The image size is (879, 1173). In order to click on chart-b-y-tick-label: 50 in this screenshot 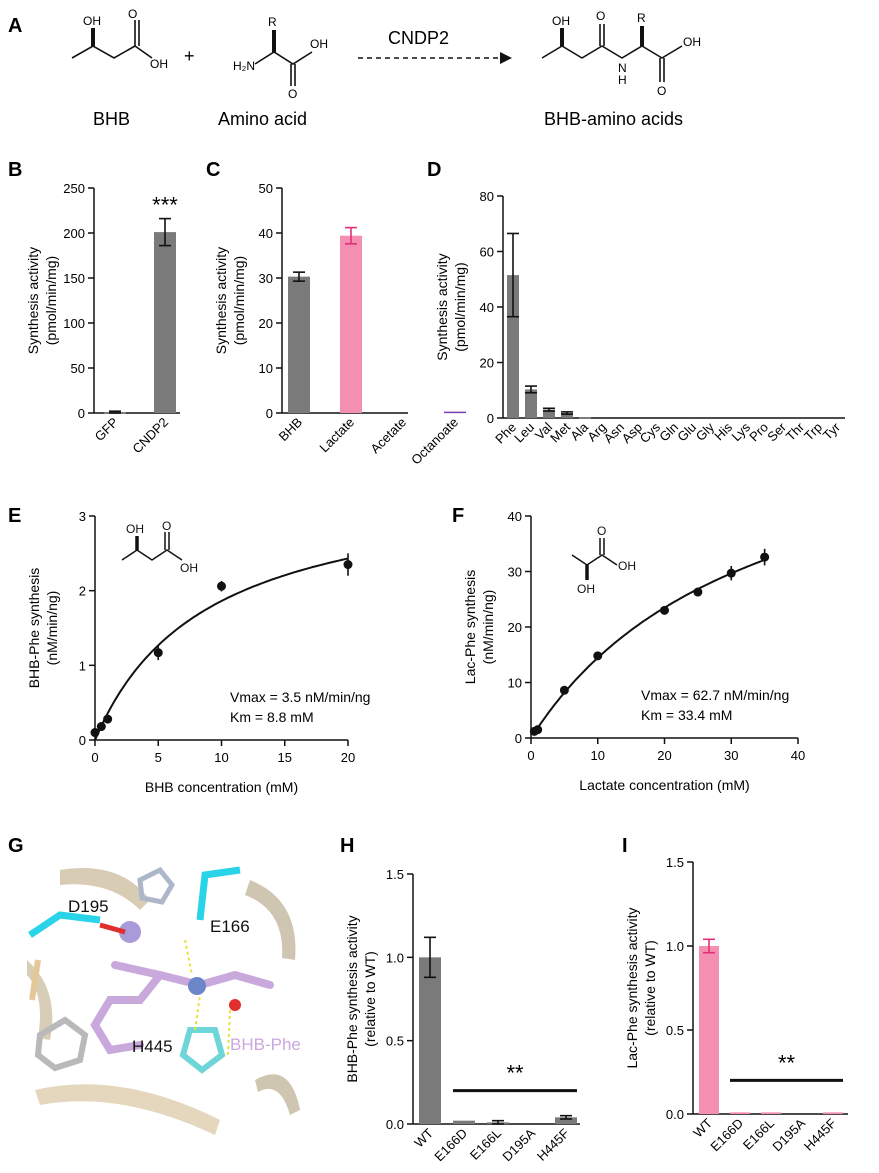, I will do `click(78, 368)`.